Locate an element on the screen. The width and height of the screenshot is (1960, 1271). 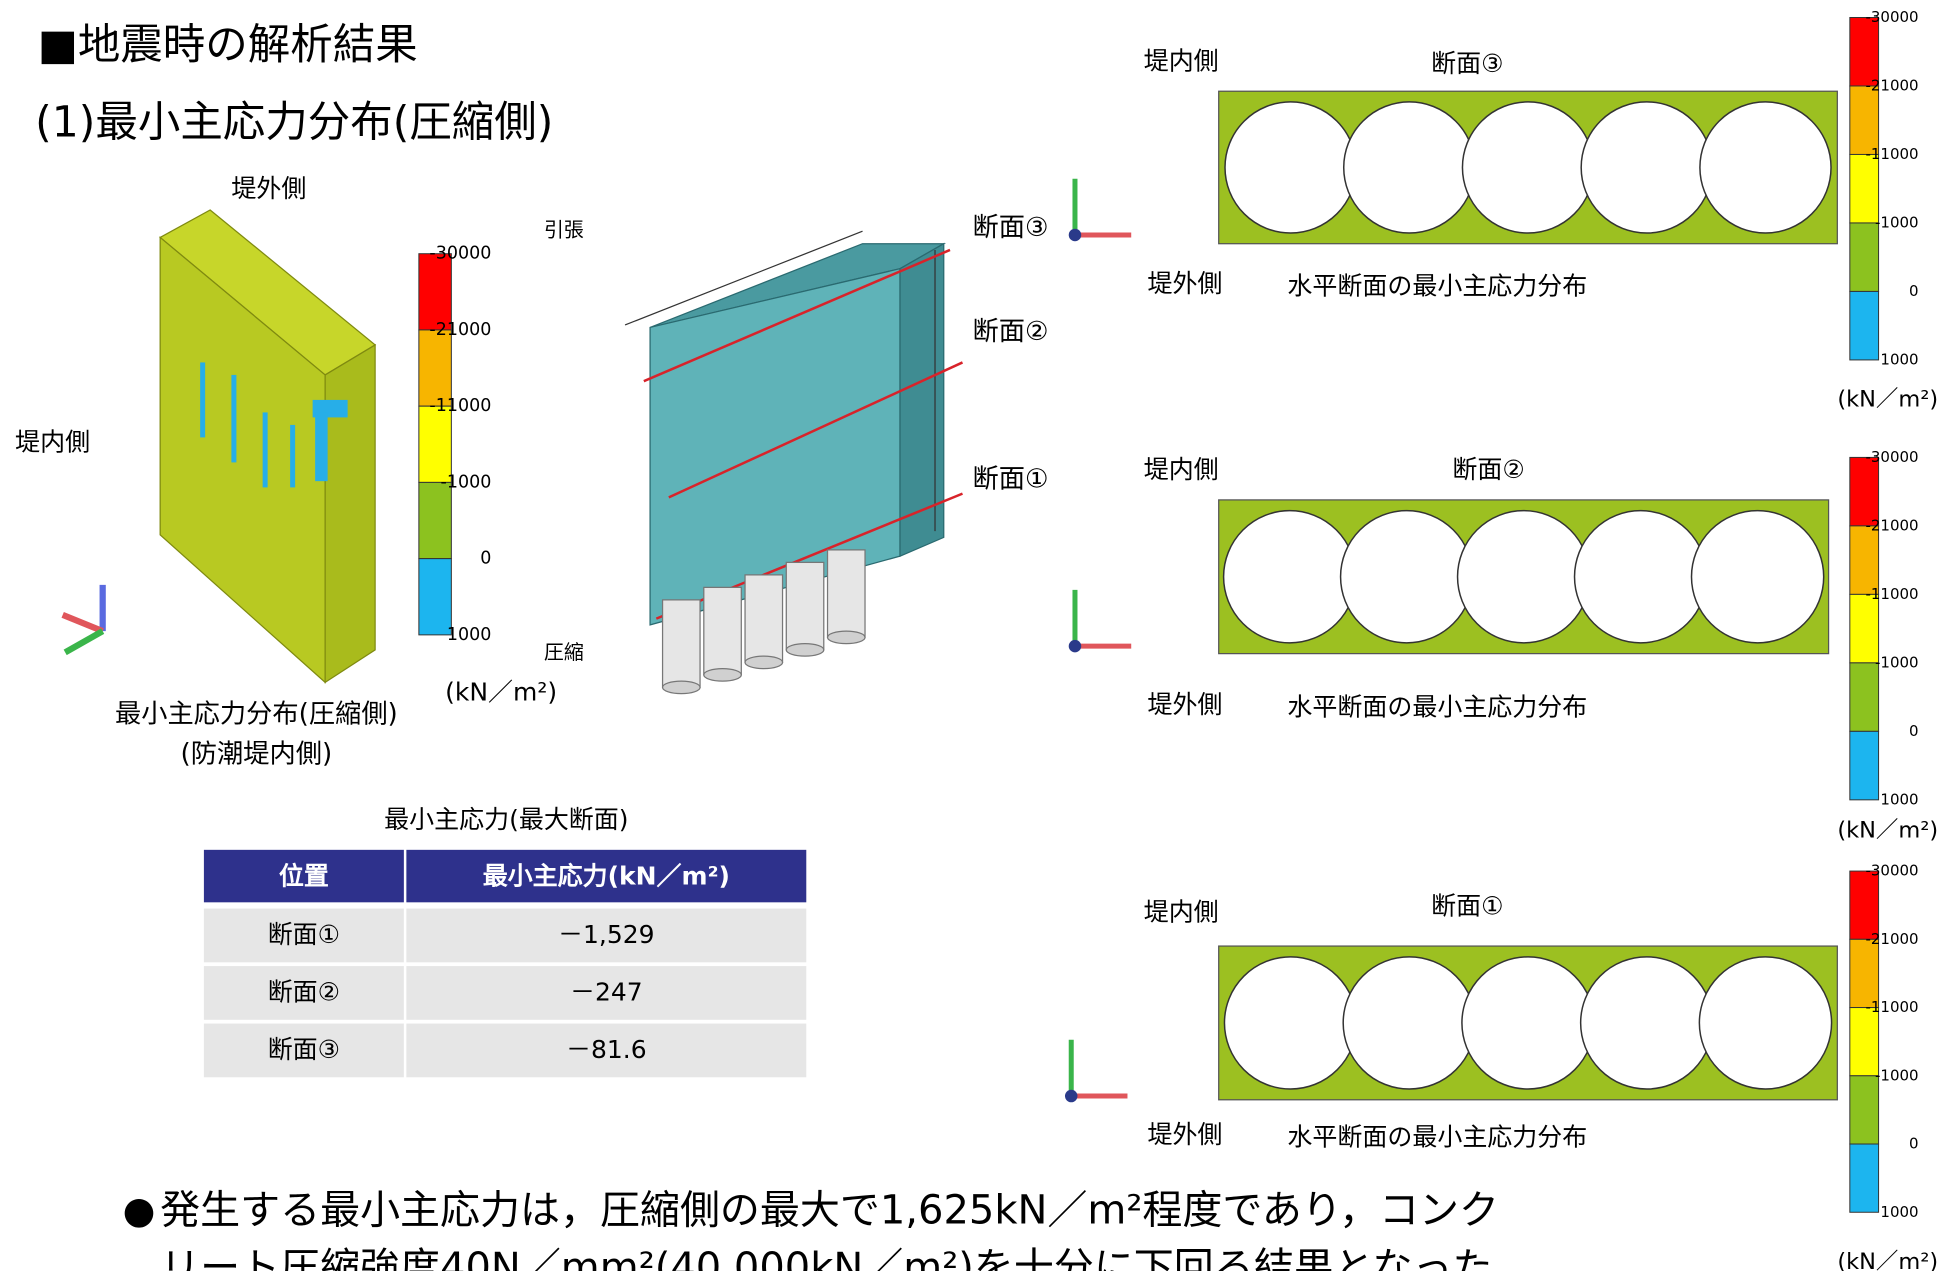
table-header: 最小主応力(kN／m²) is located at coordinates (606, 875).